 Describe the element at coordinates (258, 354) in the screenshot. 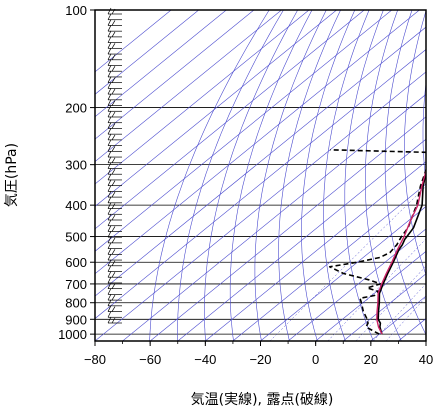

I see `x-axis-ticks: −80 −60 −40 −20 0 20 40` at that location.